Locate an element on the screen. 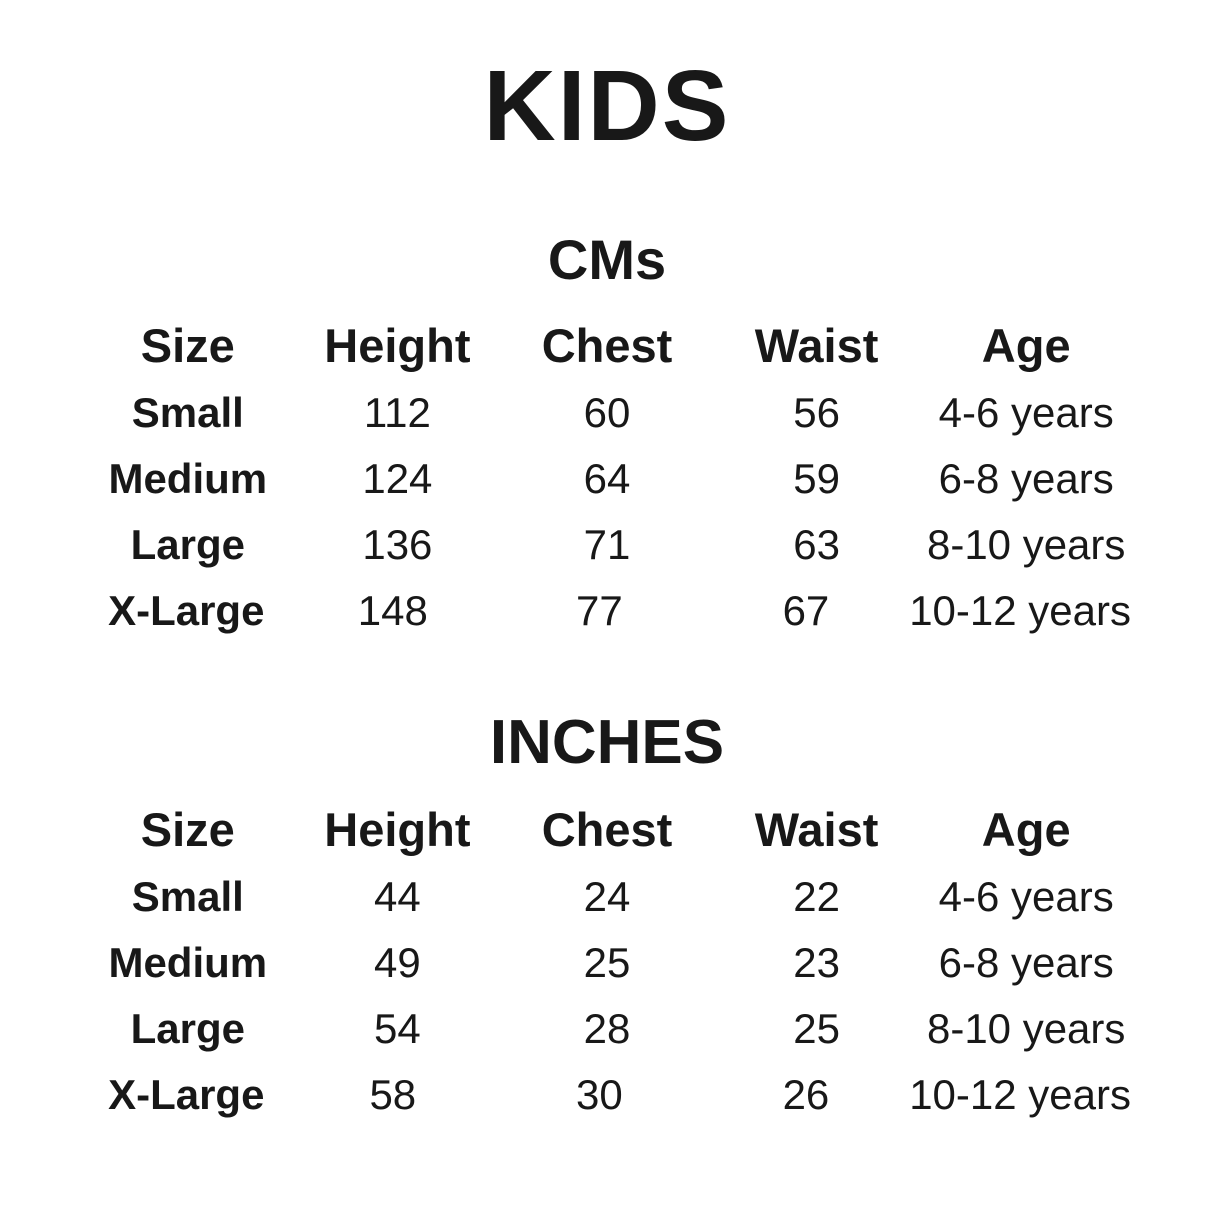 The image size is (1214, 1214). height-value: 124 is located at coordinates (397, 478).